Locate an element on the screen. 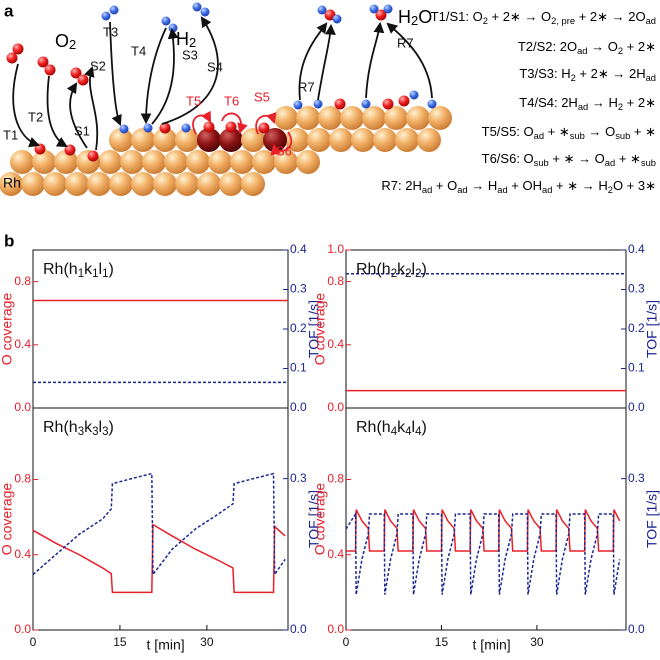 The height and width of the screenshot is (660, 660). text-segment: → H is located at coordinates (603, 102).